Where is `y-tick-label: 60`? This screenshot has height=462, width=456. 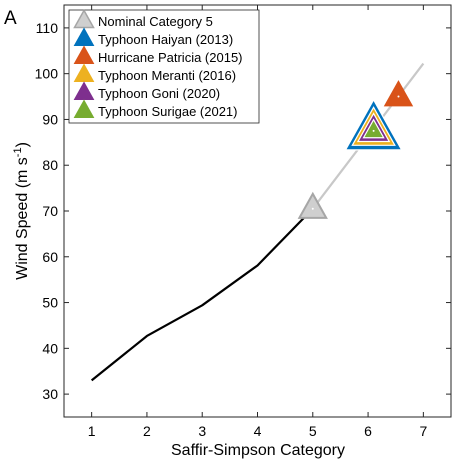
y-tick-label: 60 is located at coordinates (50, 257).